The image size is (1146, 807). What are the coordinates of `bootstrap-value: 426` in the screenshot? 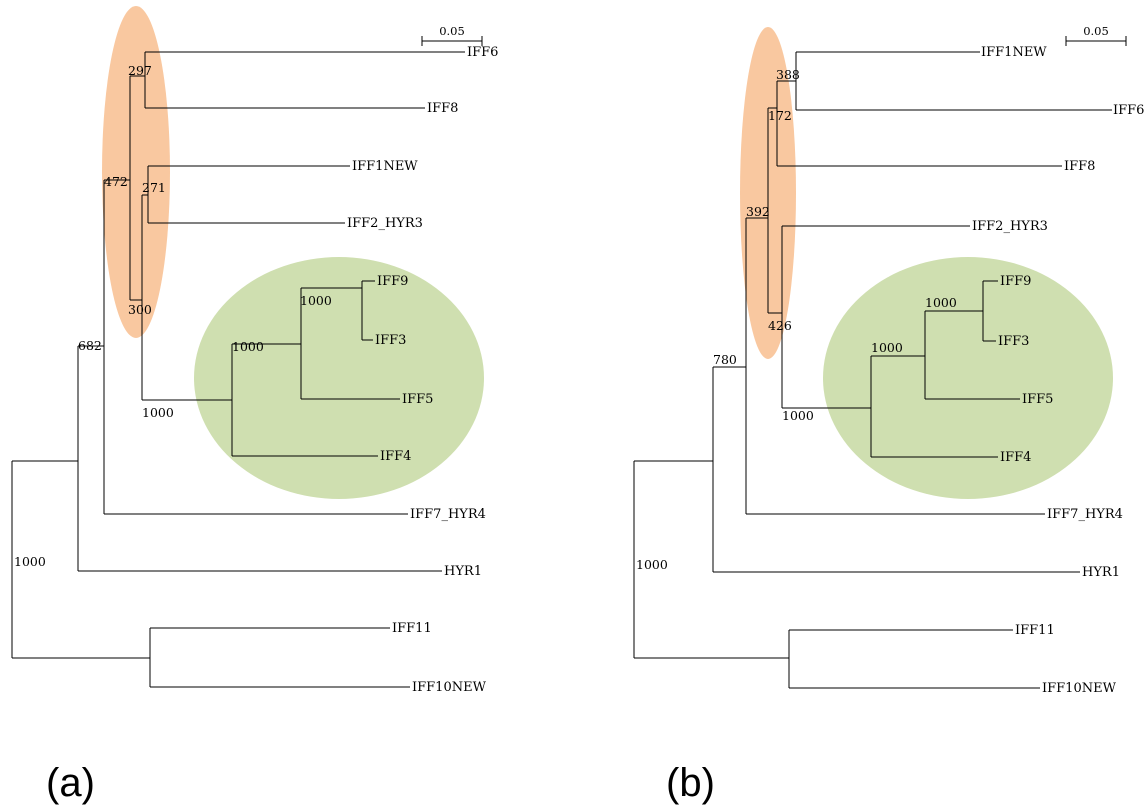 It's located at (780, 325).